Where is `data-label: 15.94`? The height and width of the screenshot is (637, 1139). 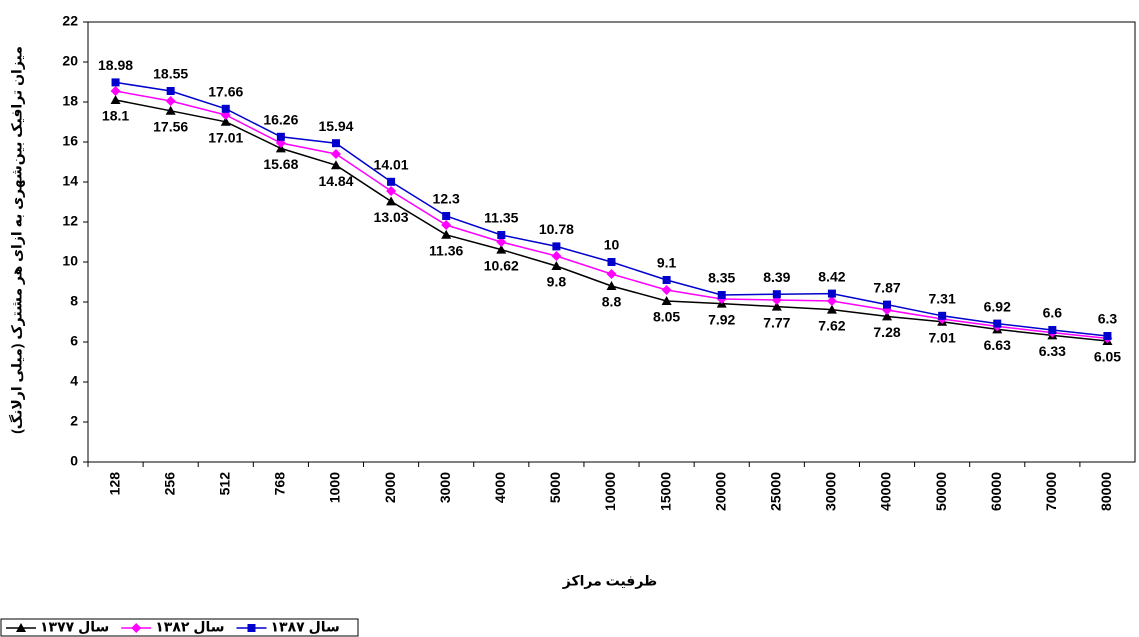 data-label: 15.94 is located at coordinates (335, 126).